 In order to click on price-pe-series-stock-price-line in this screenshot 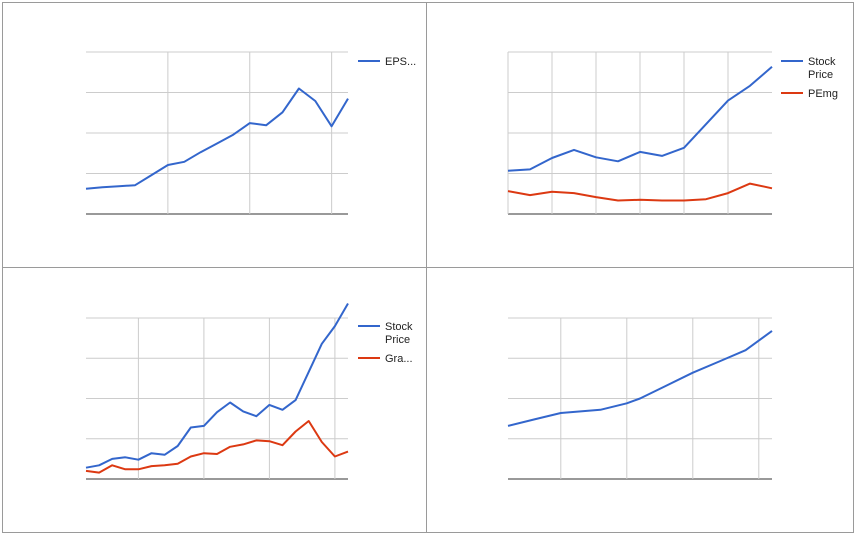, I will do `click(640, 119)`.